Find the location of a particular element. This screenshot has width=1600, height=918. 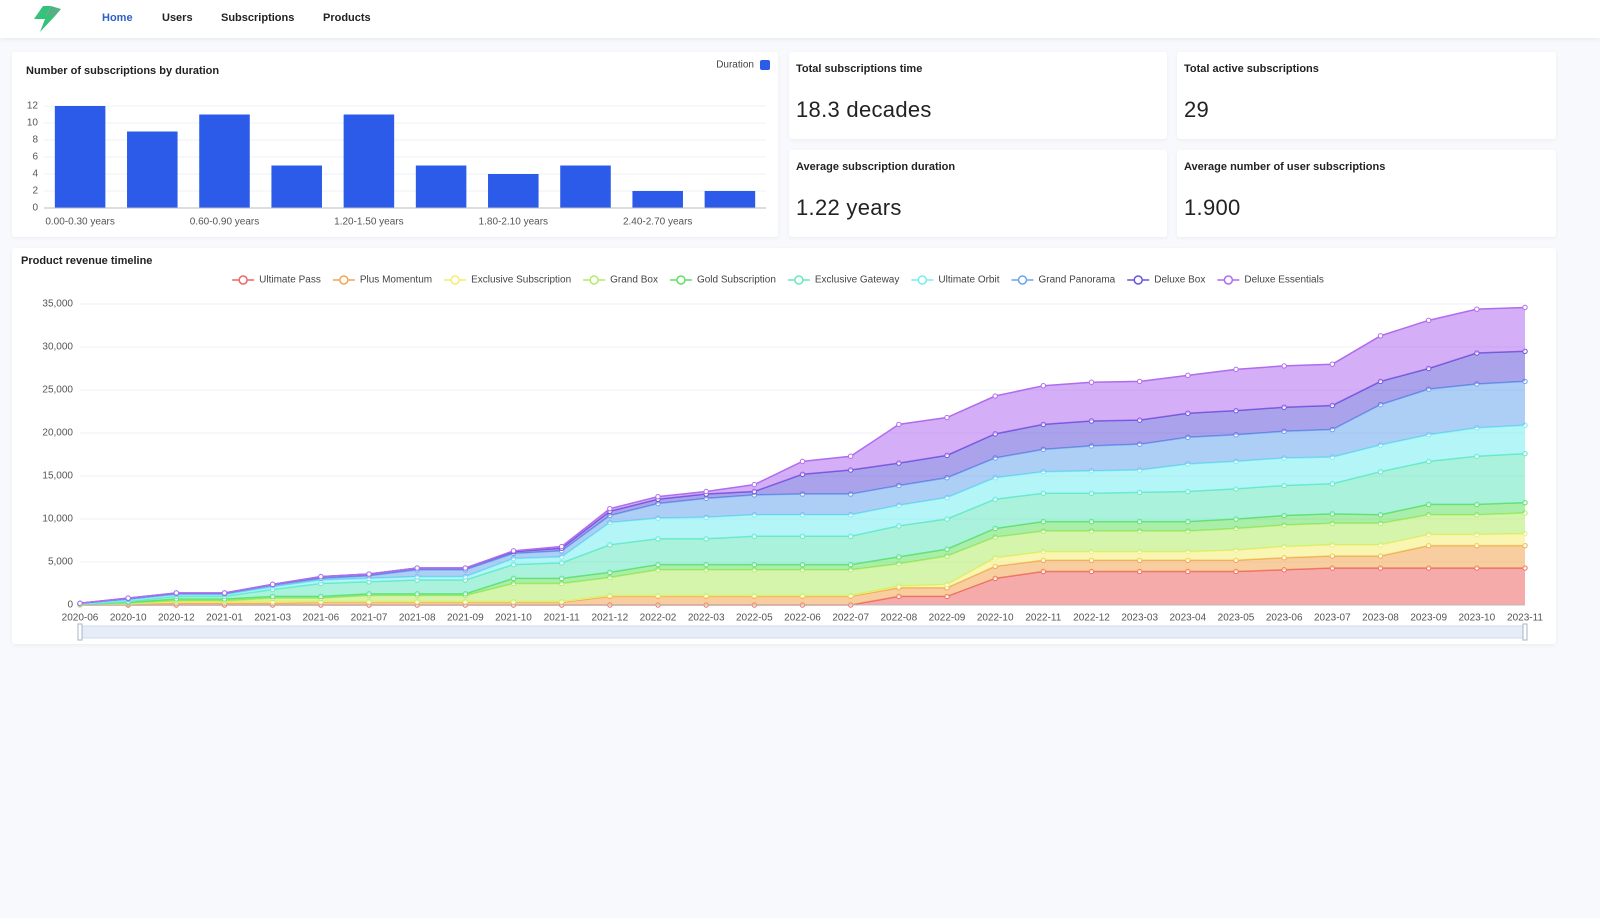

x-tick-label: 2022-03 is located at coordinates (706, 618).